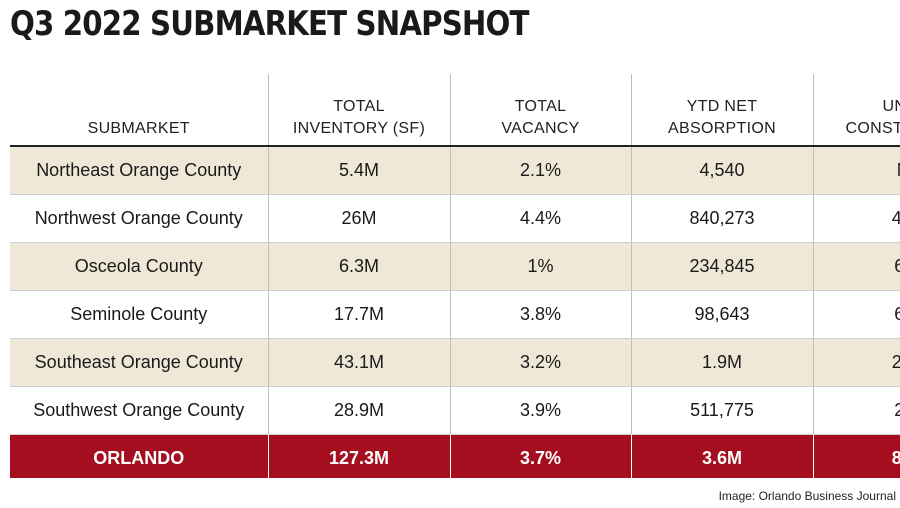 This screenshot has height=508, width=900. I want to click on cell-submarket: Southwest Orange County, so click(139, 410).